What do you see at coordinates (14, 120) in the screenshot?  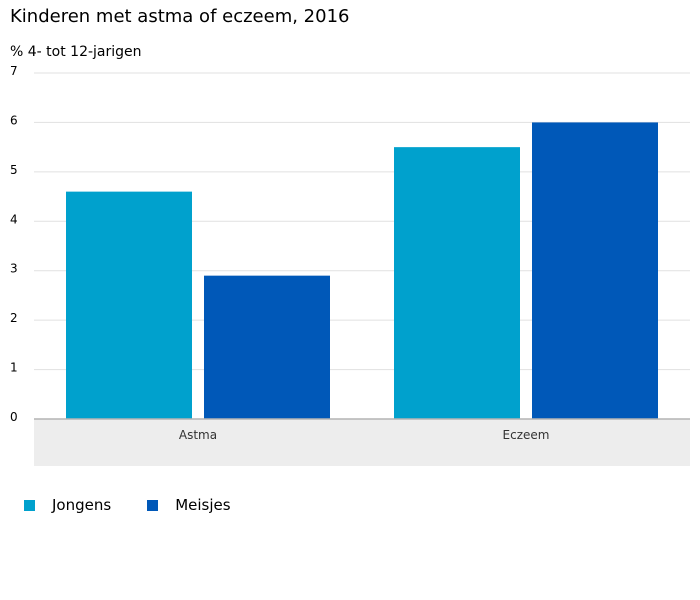 I see `y-tick-label: 6` at bounding box center [14, 120].